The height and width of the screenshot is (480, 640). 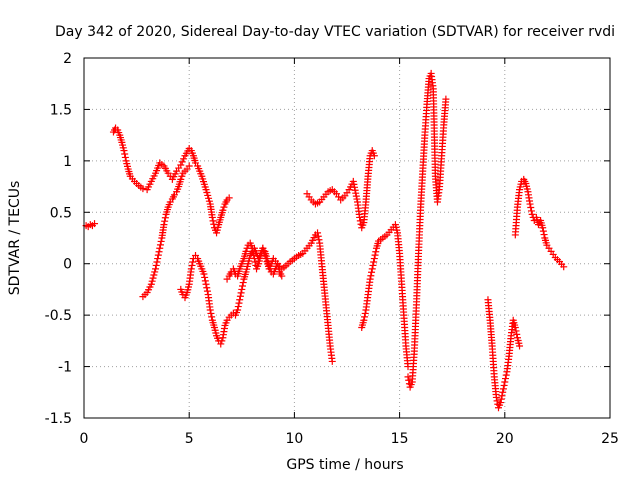 I want to click on y-tick-label: -1, so click(x=65, y=368).